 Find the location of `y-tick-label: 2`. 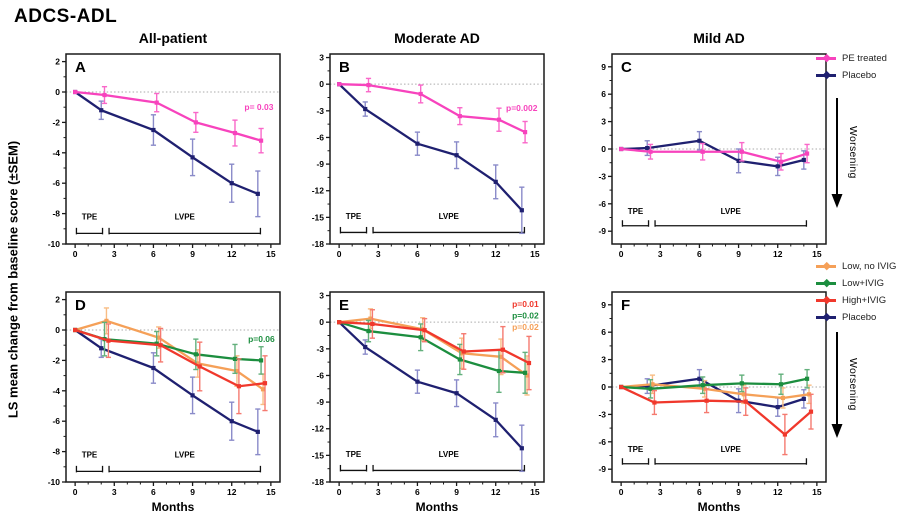

y-tick-label: 2 is located at coordinates (57, 300).